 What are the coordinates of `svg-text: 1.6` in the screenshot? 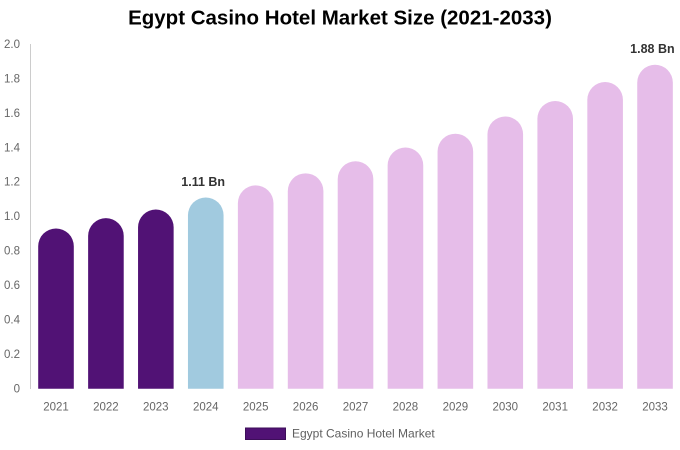 It's located at (12, 114).